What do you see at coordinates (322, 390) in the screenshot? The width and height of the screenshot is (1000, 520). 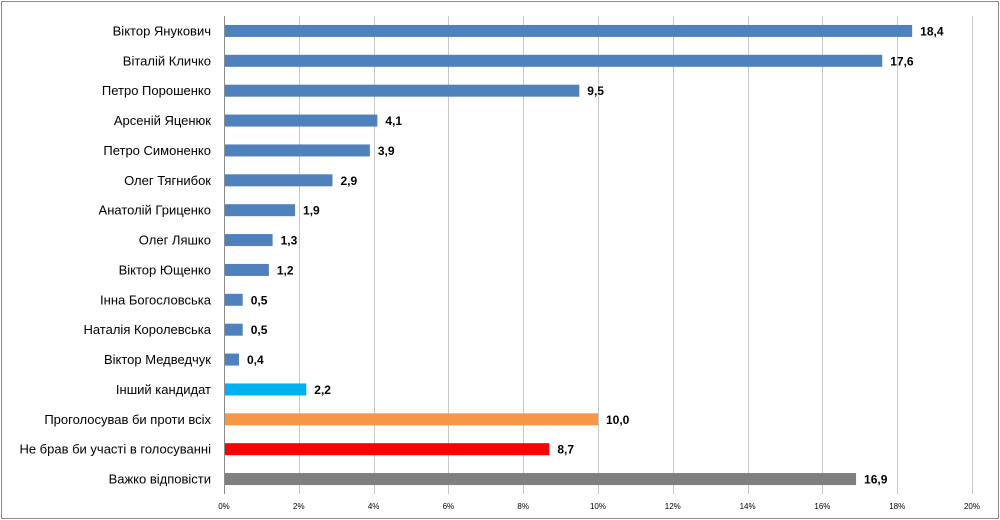 I see `value-label: 2,2` at bounding box center [322, 390].